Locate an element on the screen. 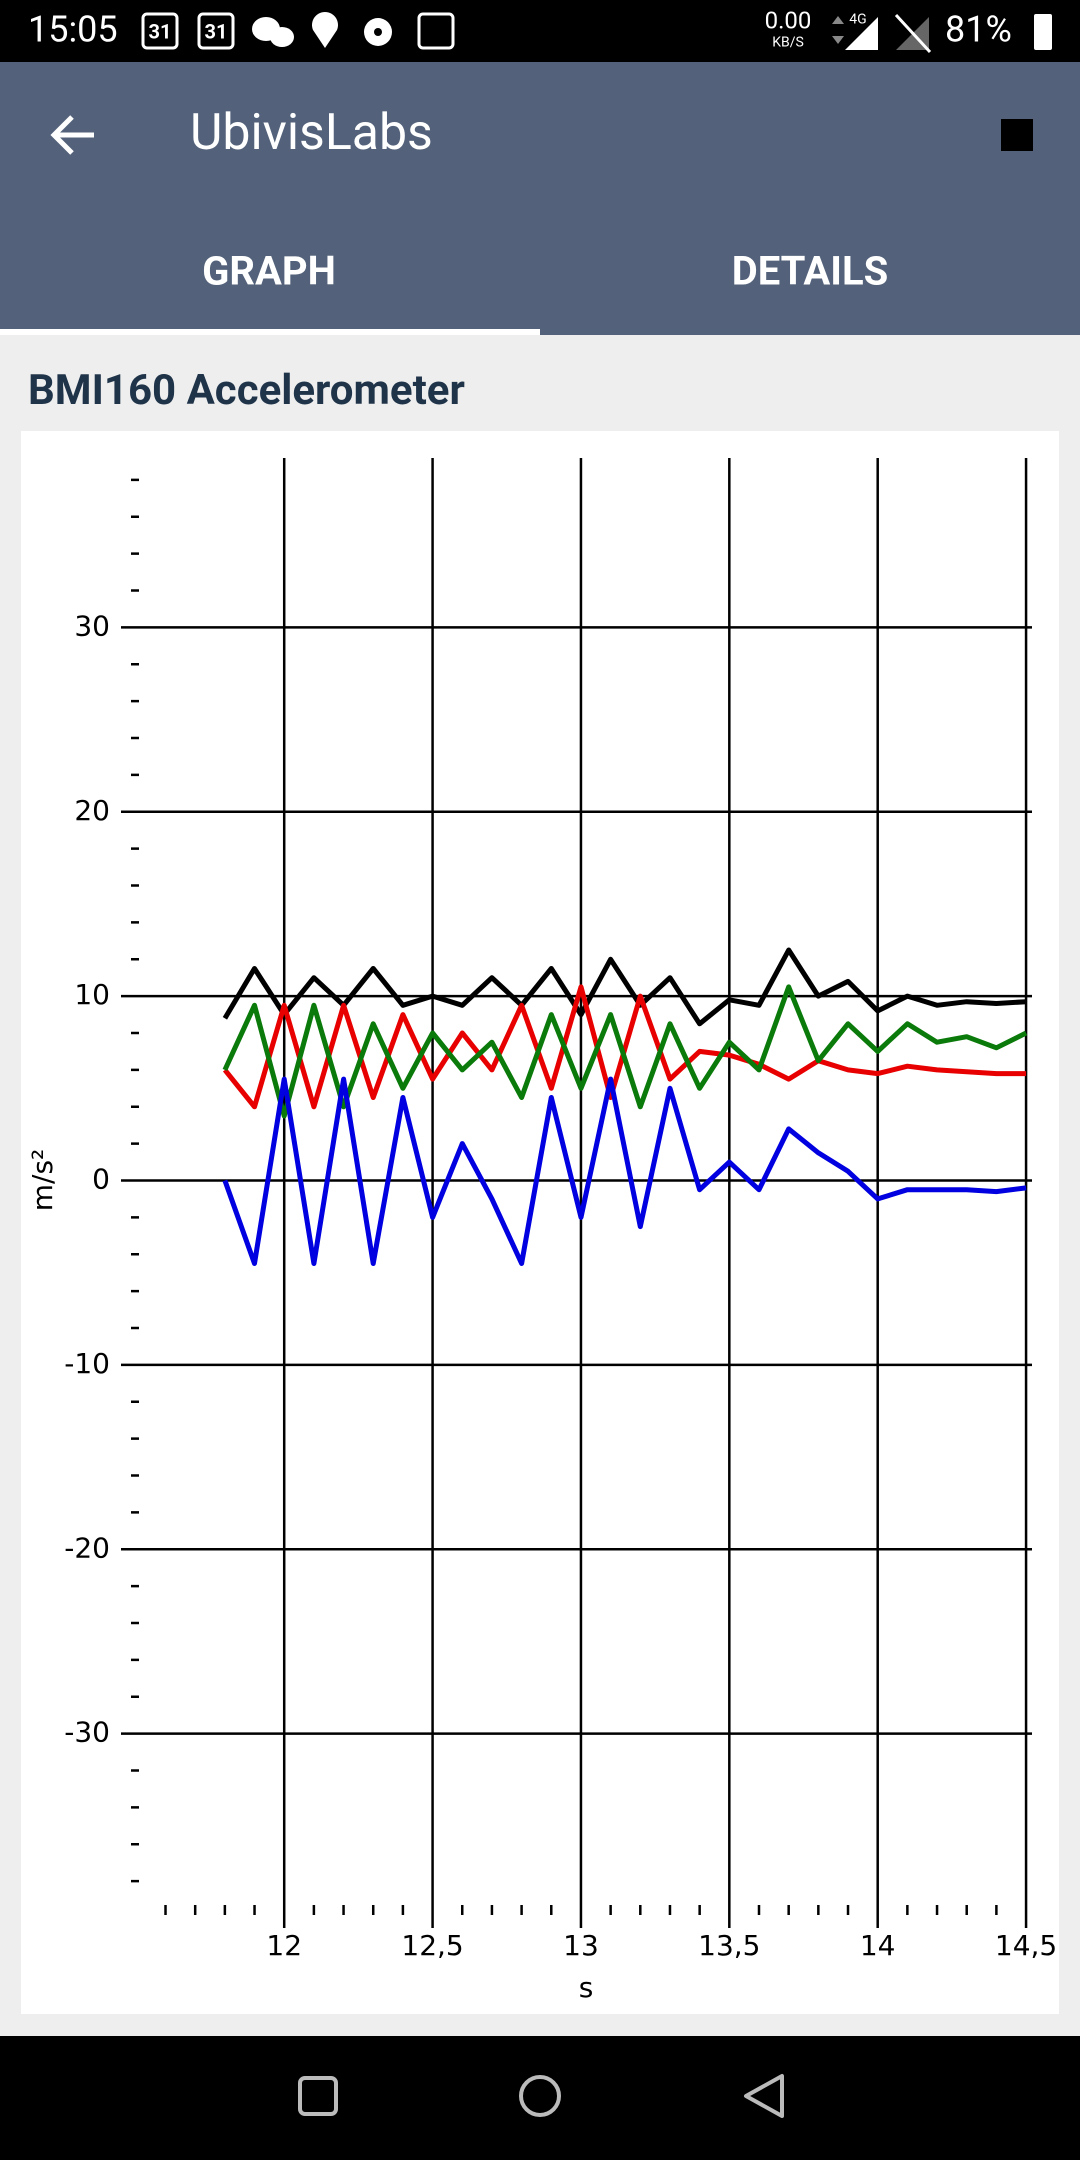  app-title: UbivisLabs is located at coordinates (311, 133).